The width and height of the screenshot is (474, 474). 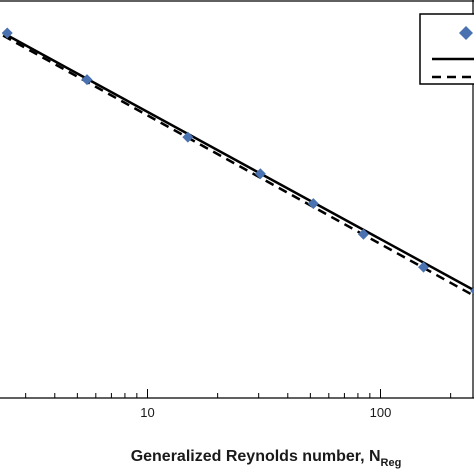 I want to click on legend-marker-symbol, so click(x=466, y=33).